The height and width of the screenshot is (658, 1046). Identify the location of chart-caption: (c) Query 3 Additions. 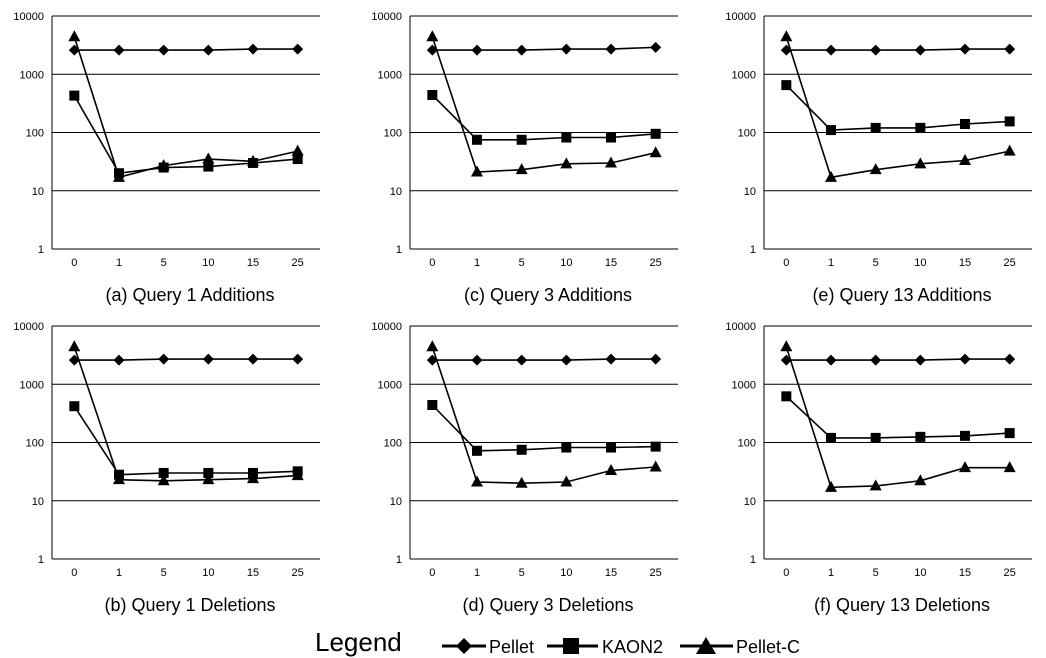
(548, 295).